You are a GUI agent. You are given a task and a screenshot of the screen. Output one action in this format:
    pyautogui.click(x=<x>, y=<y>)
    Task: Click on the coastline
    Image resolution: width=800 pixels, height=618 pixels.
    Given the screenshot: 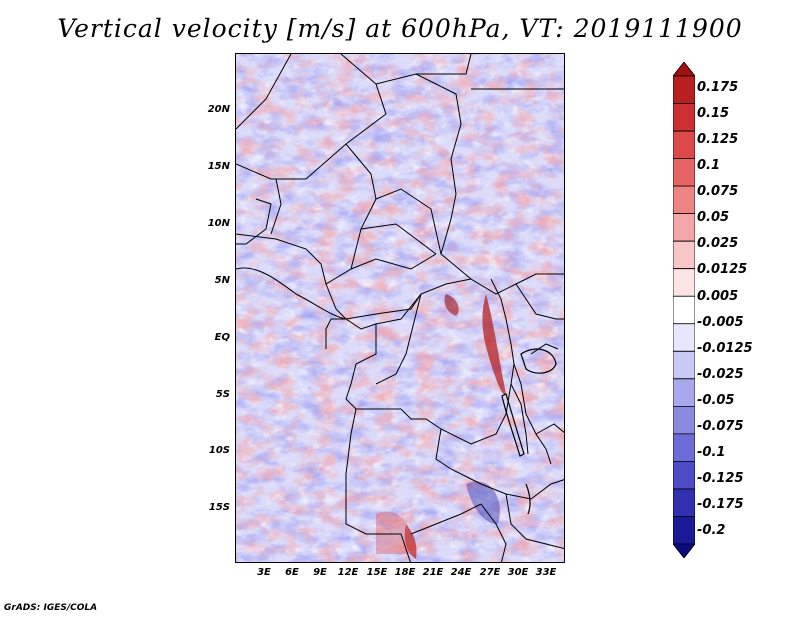 What is the action you would take?
    pyautogui.click(x=291, y=293)
    